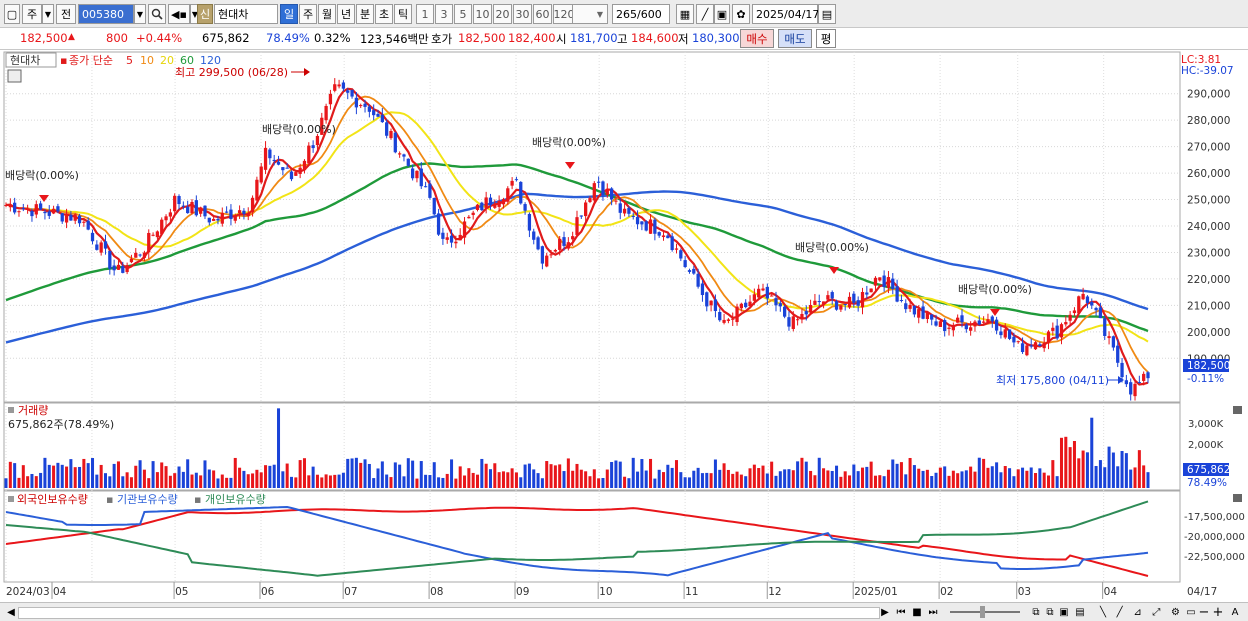  I want to click on calendar-icon: ▤, so click(827, 14).